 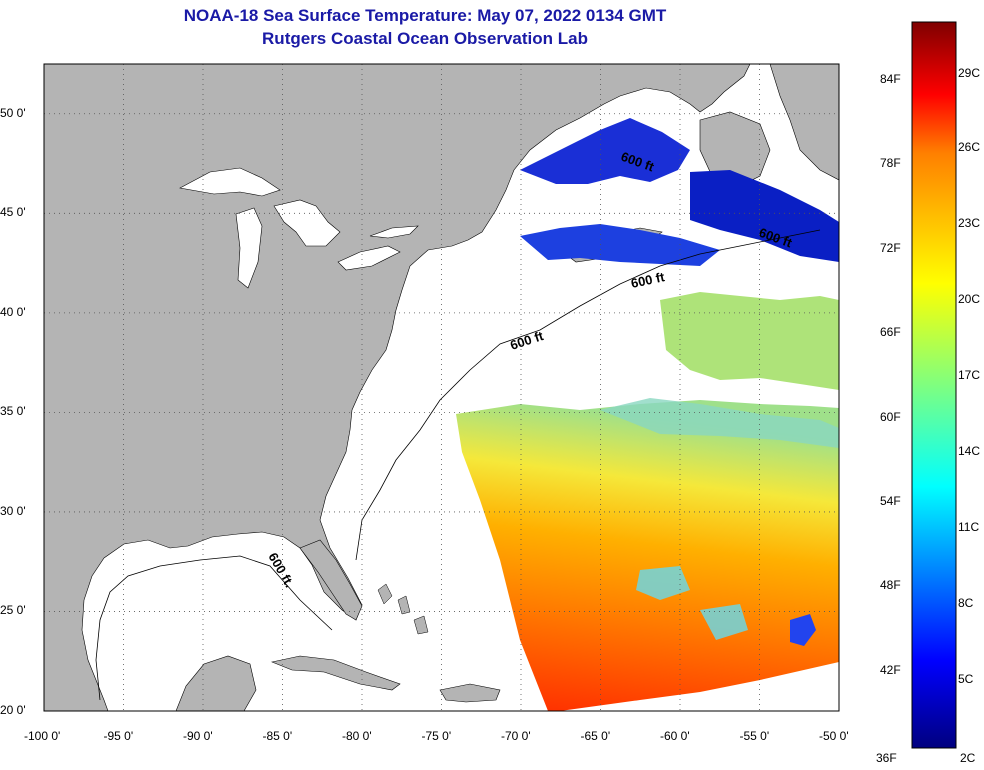 I want to click on map-subtitle: Rutgers Coastal Ocean Observation Lab, so click(x=425, y=38).